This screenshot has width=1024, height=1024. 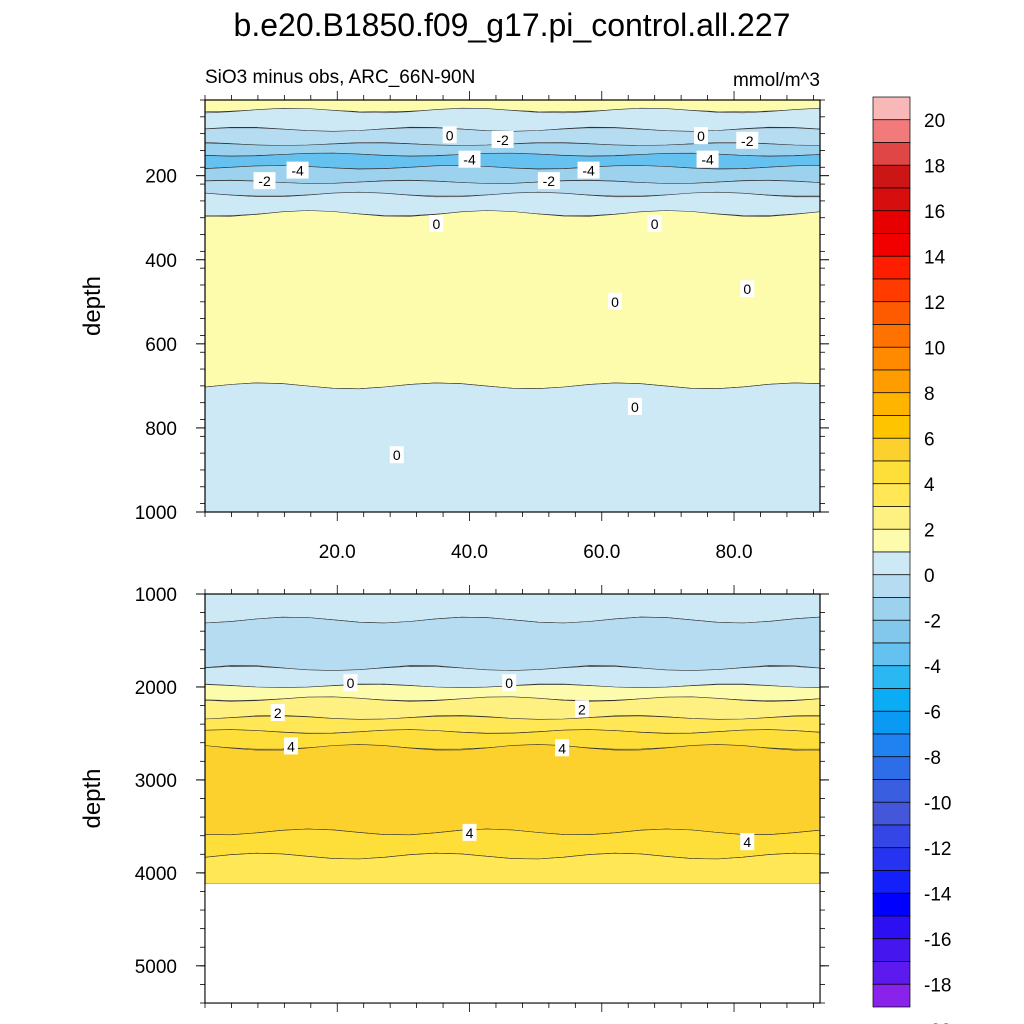 What do you see at coordinates (340, 77) in the screenshot?
I see `chart-subtitle: SiO3 minus obs, ARC_66N-90N` at bounding box center [340, 77].